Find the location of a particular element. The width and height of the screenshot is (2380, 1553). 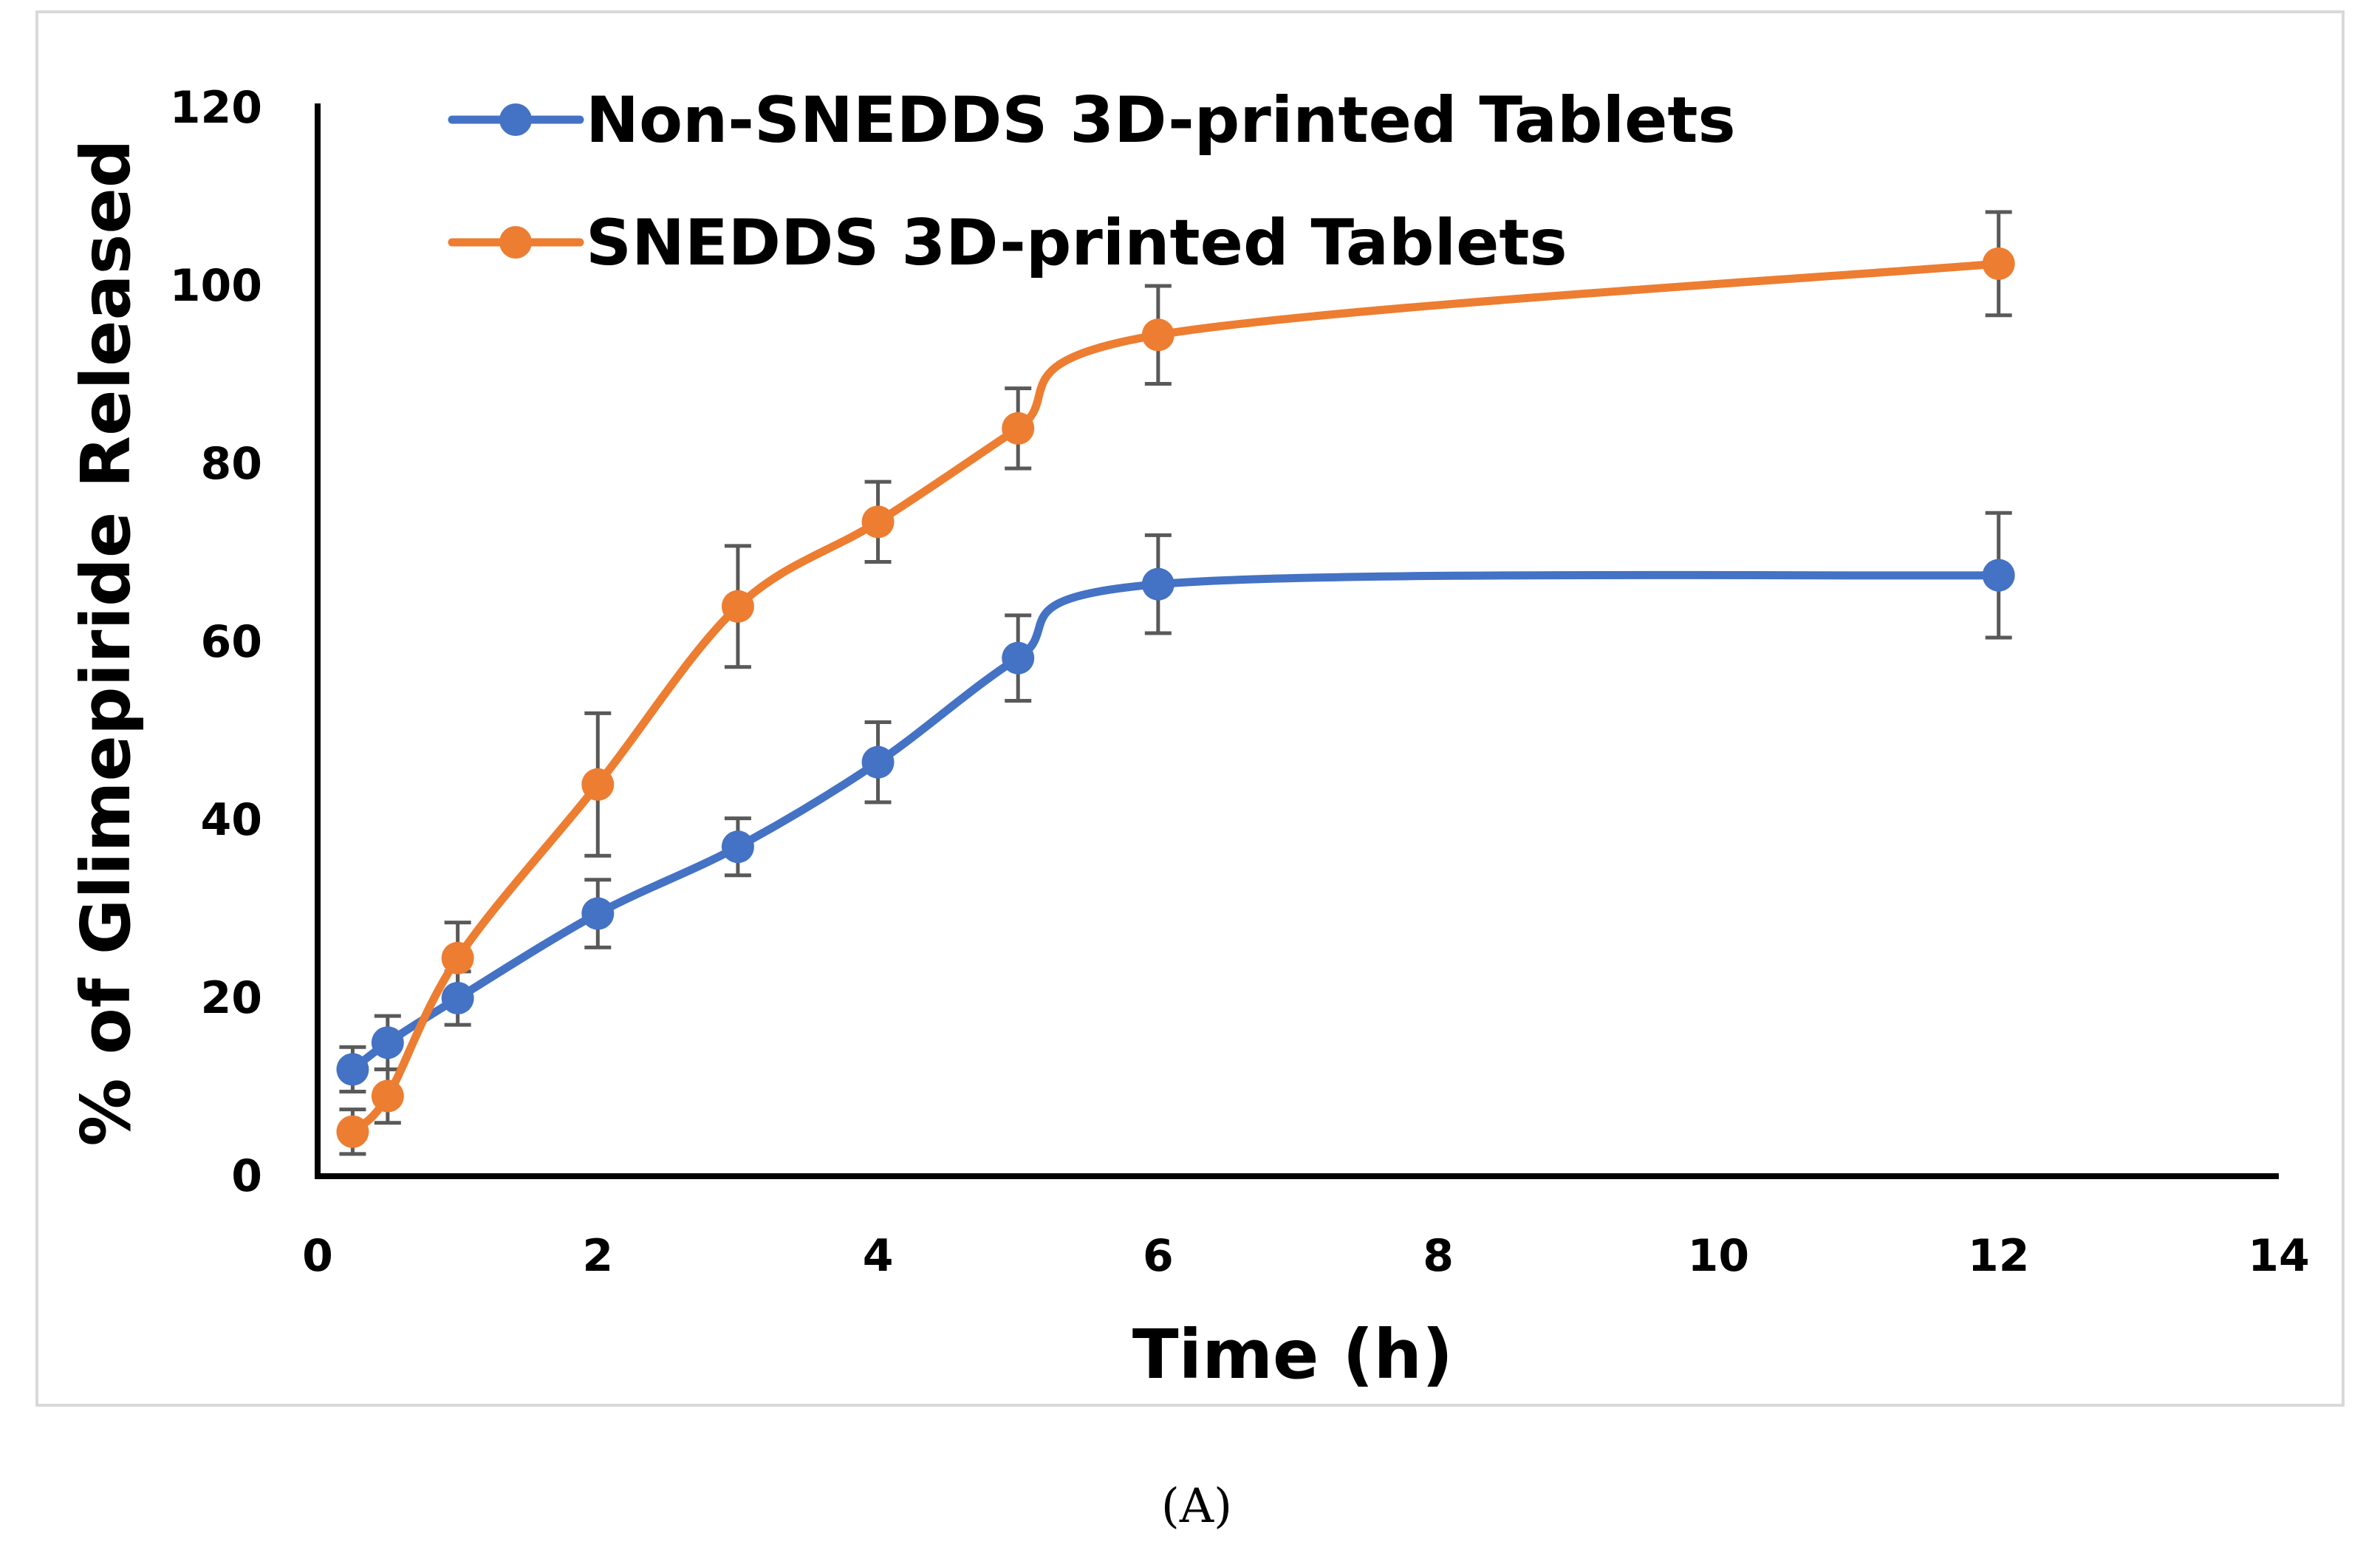

x-tick-label: 12 is located at coordinates (1999, 1256).